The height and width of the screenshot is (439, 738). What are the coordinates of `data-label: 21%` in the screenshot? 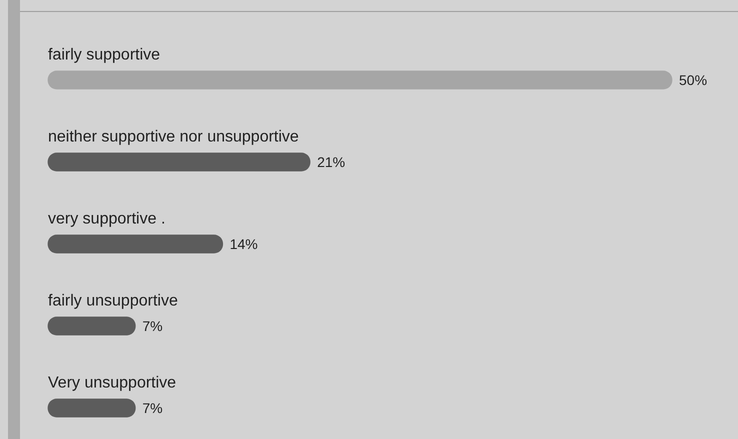 It's located at (331, 162).